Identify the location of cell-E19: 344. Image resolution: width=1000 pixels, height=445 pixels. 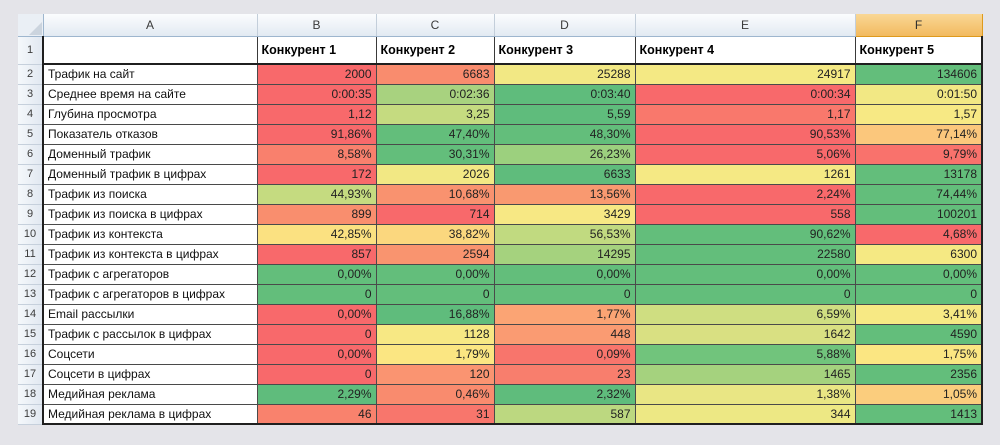
(745, 414).